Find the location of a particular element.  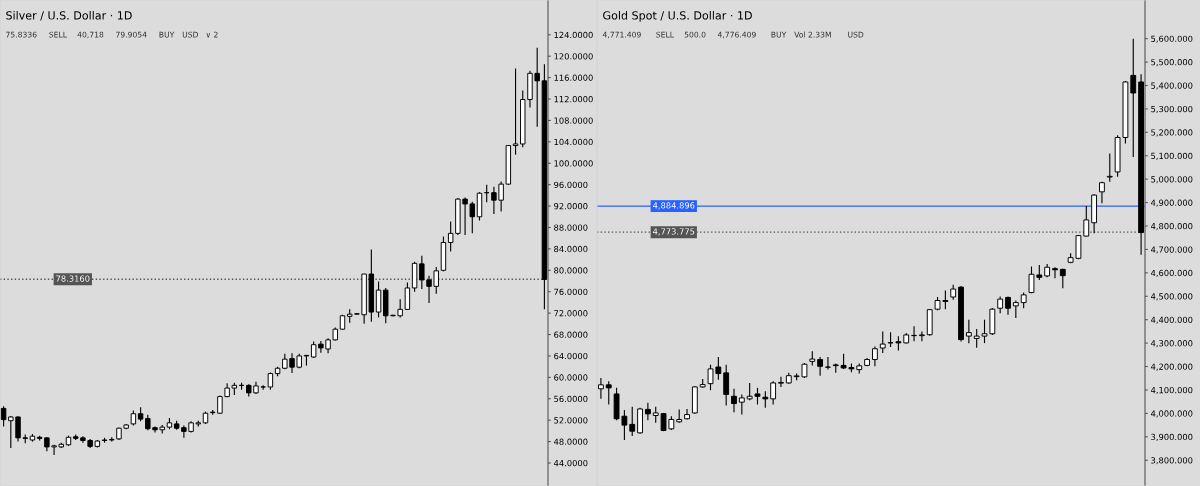

y-tick-label: 4,900.000 is located at coordinates (1171, 203).